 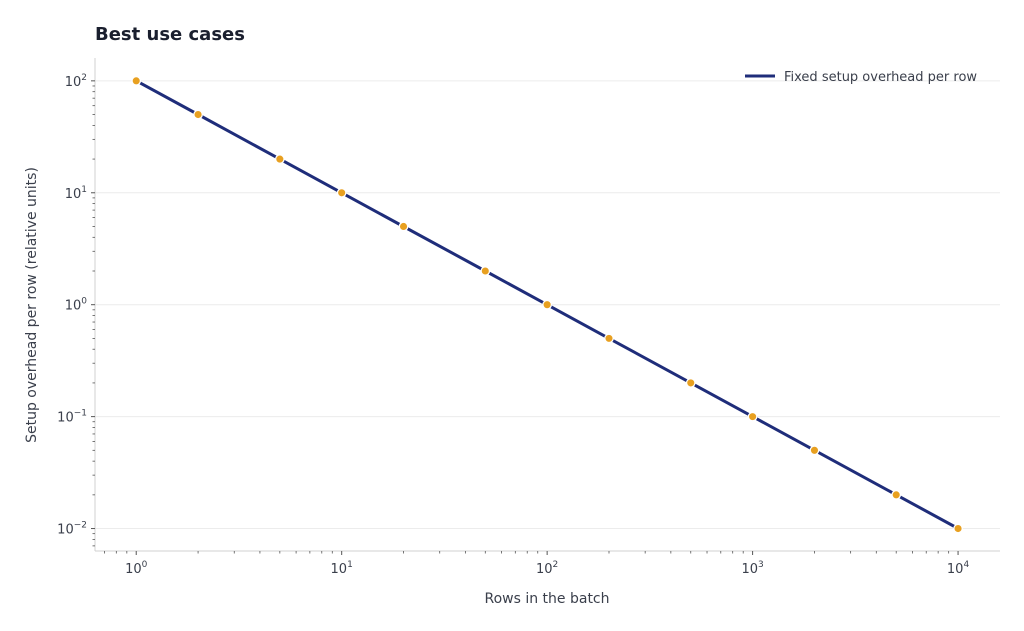 What do you see at coordinates (547, 568) in the screenshot?
I see `x-tick-label: 10²` at bounding box center [547, 568].